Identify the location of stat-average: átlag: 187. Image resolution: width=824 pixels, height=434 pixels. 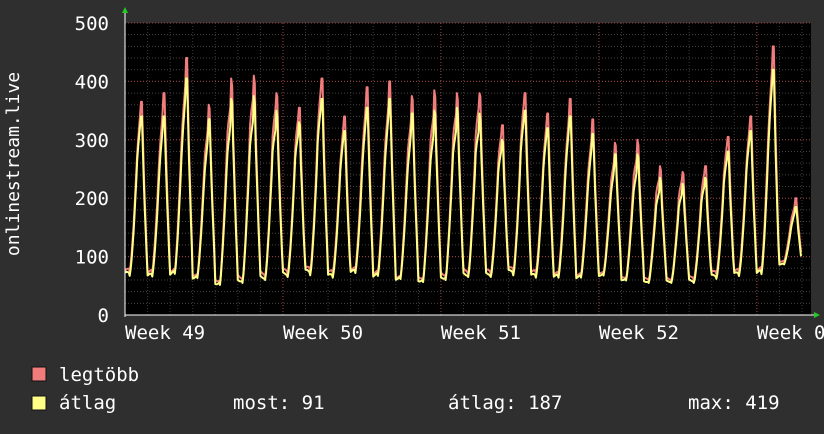
(505, 403).